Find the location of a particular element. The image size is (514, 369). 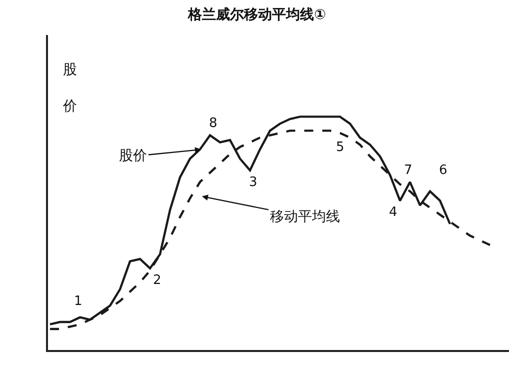

chart-title: 格兰威尔移动平均线① is located at coordinates (256, 15).